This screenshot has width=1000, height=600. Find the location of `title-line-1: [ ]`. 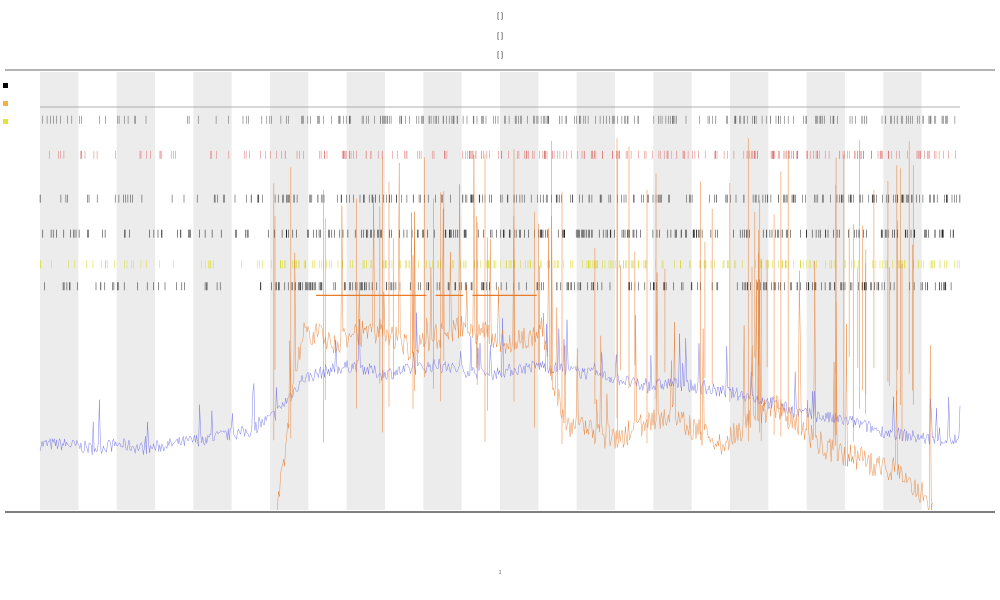

title-line-1: [ ] is located at coordinates (500, 16).